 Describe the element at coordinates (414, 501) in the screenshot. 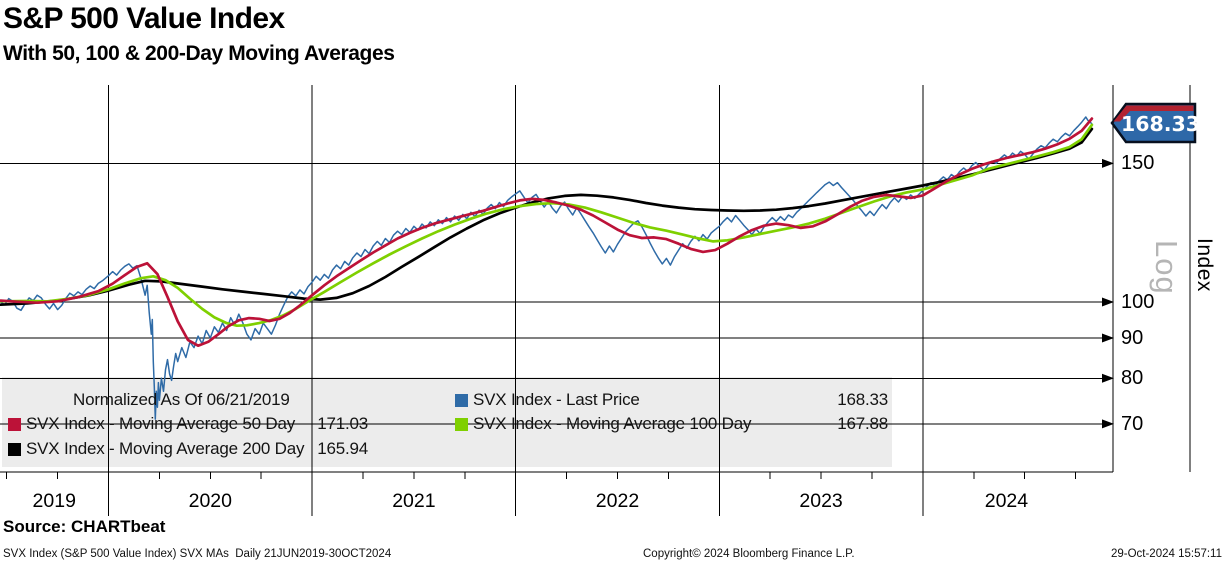

I see `x-axis-tick-label: 2021` at that location.